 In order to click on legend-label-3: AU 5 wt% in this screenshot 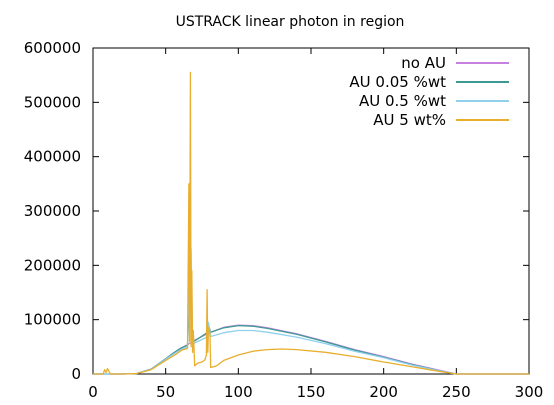, I will do `click(409, 120)`.